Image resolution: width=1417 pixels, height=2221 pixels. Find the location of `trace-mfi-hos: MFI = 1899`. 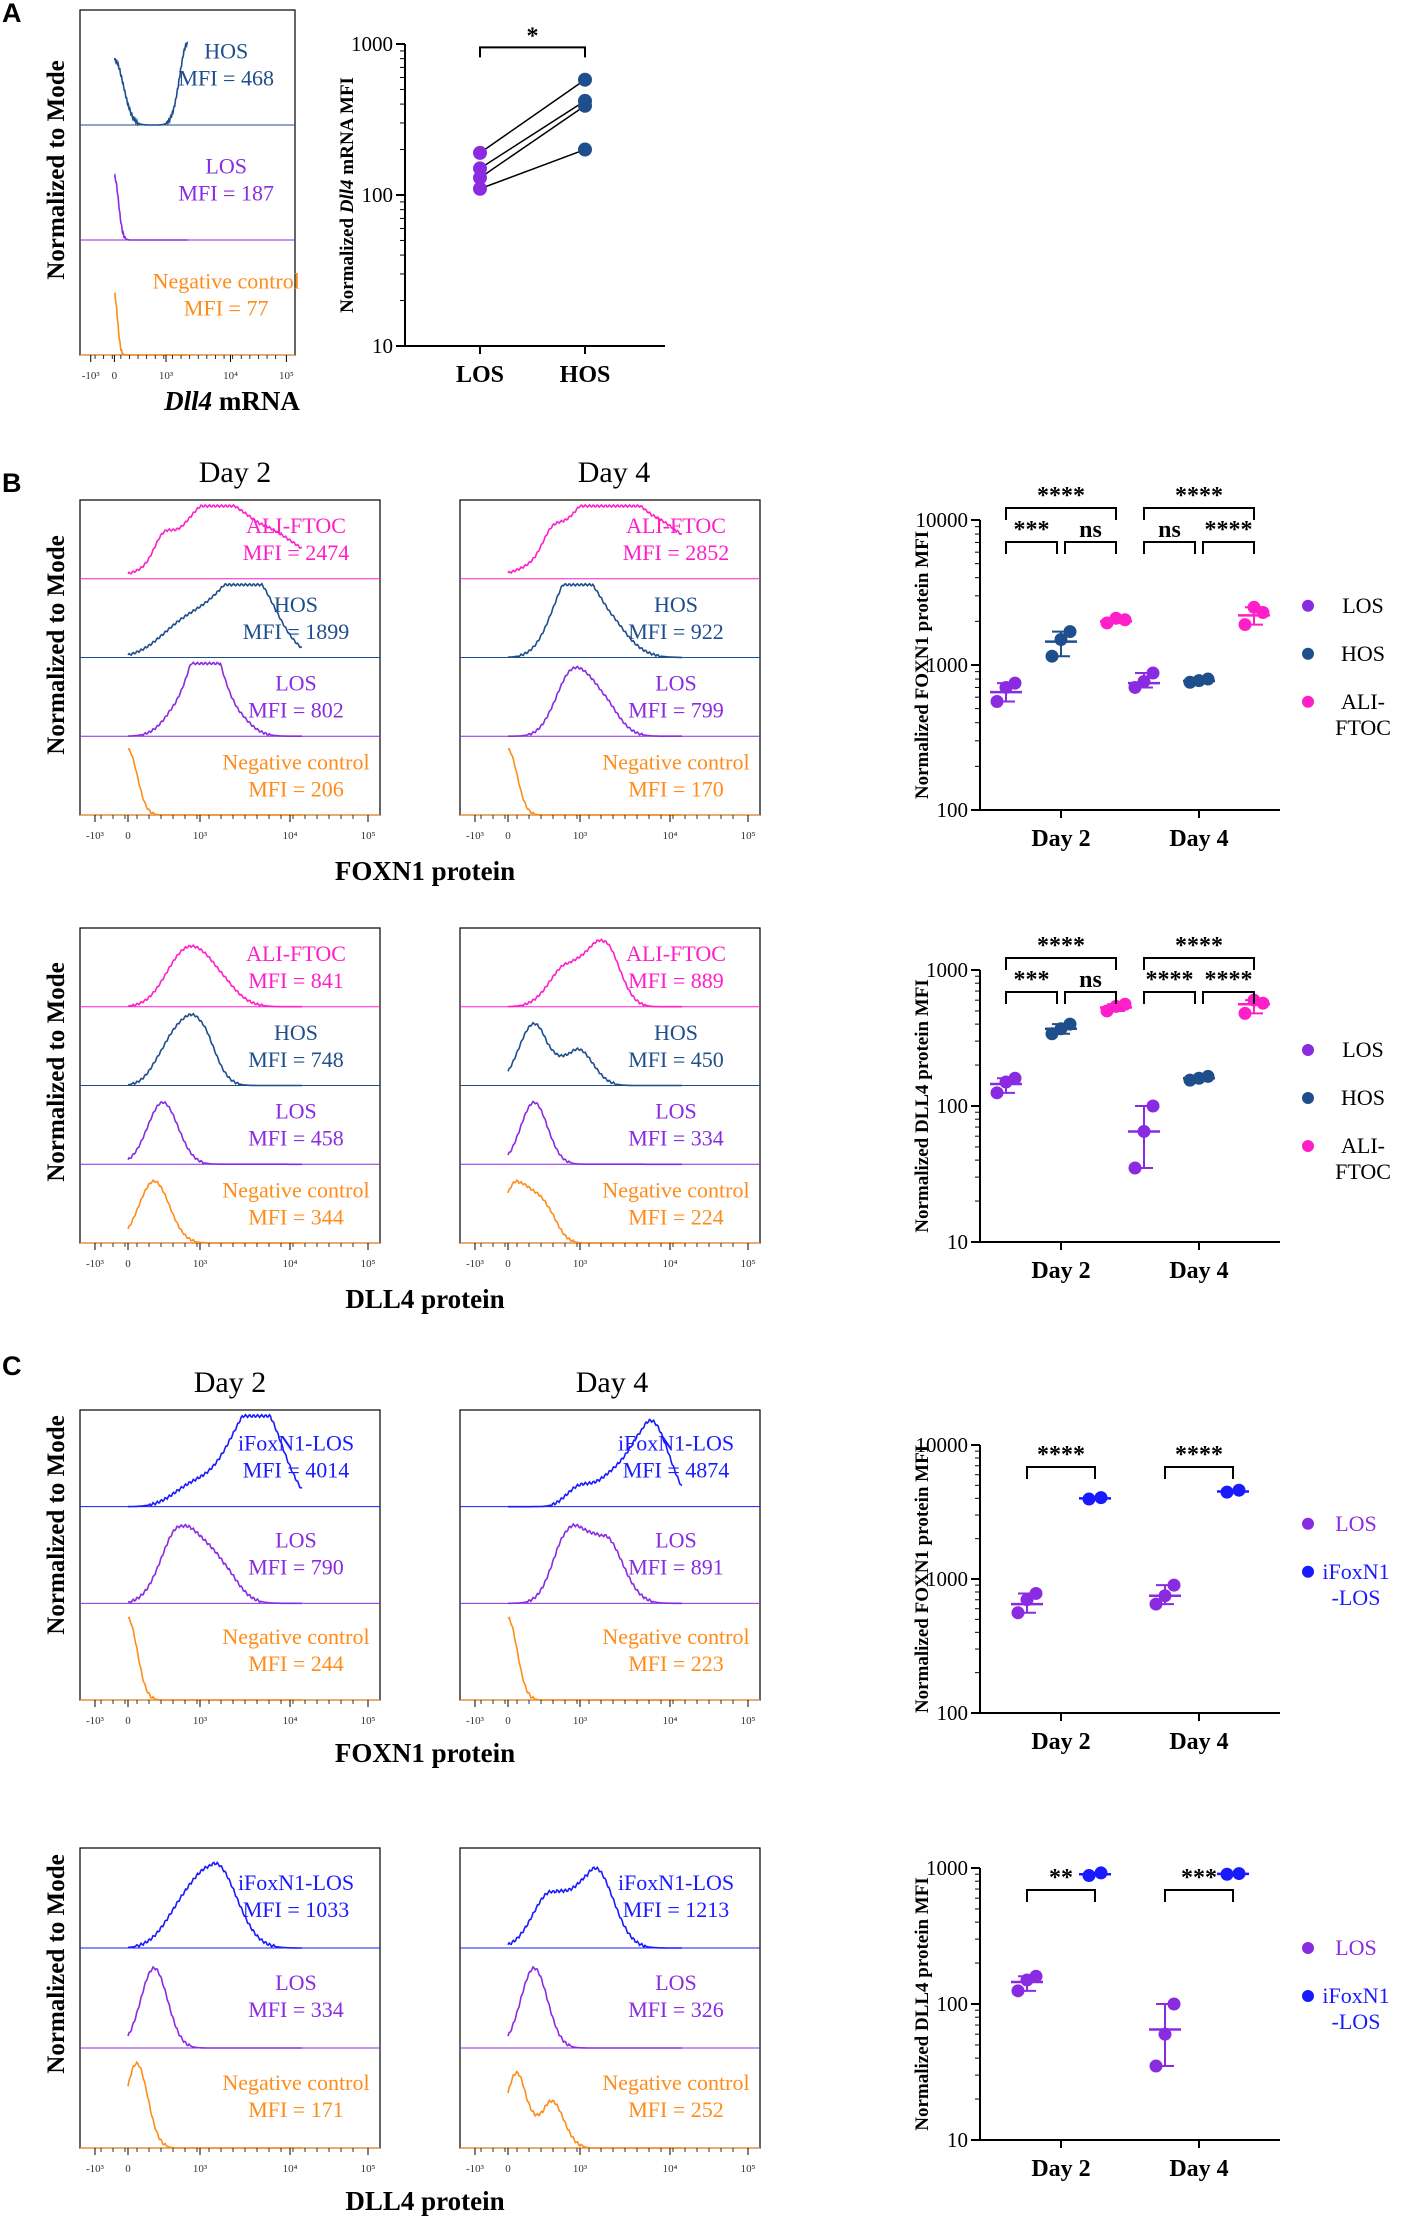

trace-mfi-hos: MFI = 1899 is located at coordinates (296, 631).